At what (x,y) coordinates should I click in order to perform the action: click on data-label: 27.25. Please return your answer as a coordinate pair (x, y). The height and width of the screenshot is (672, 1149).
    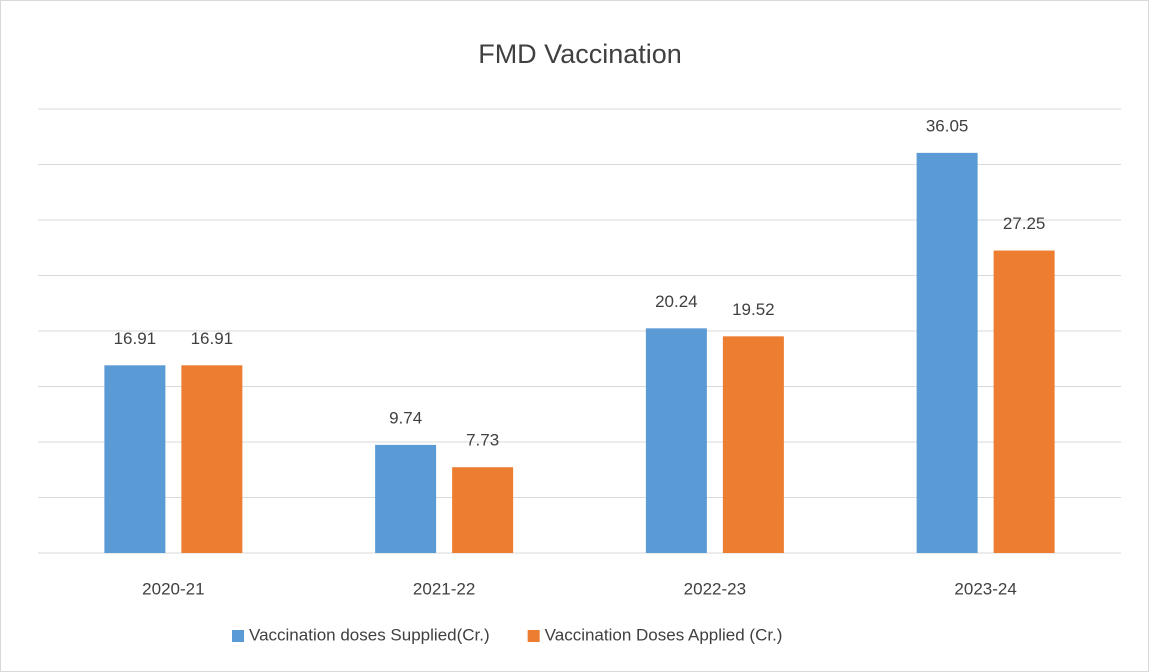
    Looking at the image, I should click on (1024, 223).